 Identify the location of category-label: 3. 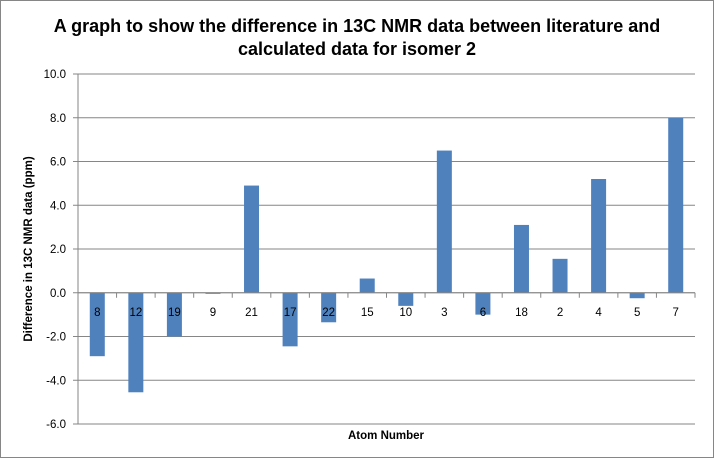
(444, 313).